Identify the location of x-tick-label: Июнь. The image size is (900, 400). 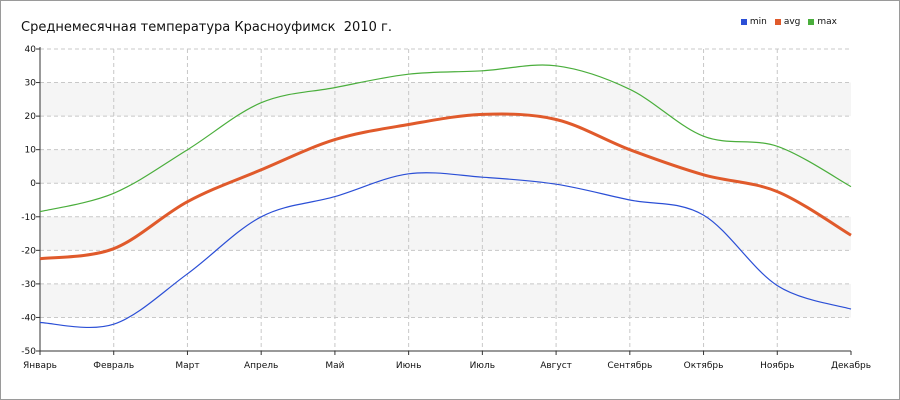
(409, 366).